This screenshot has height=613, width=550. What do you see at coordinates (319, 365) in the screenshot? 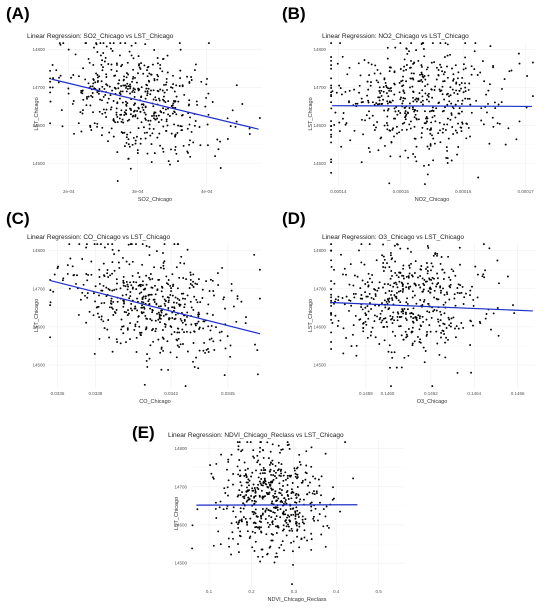
I see `y-tick-label: 14500` at bounding box center [319, 365].